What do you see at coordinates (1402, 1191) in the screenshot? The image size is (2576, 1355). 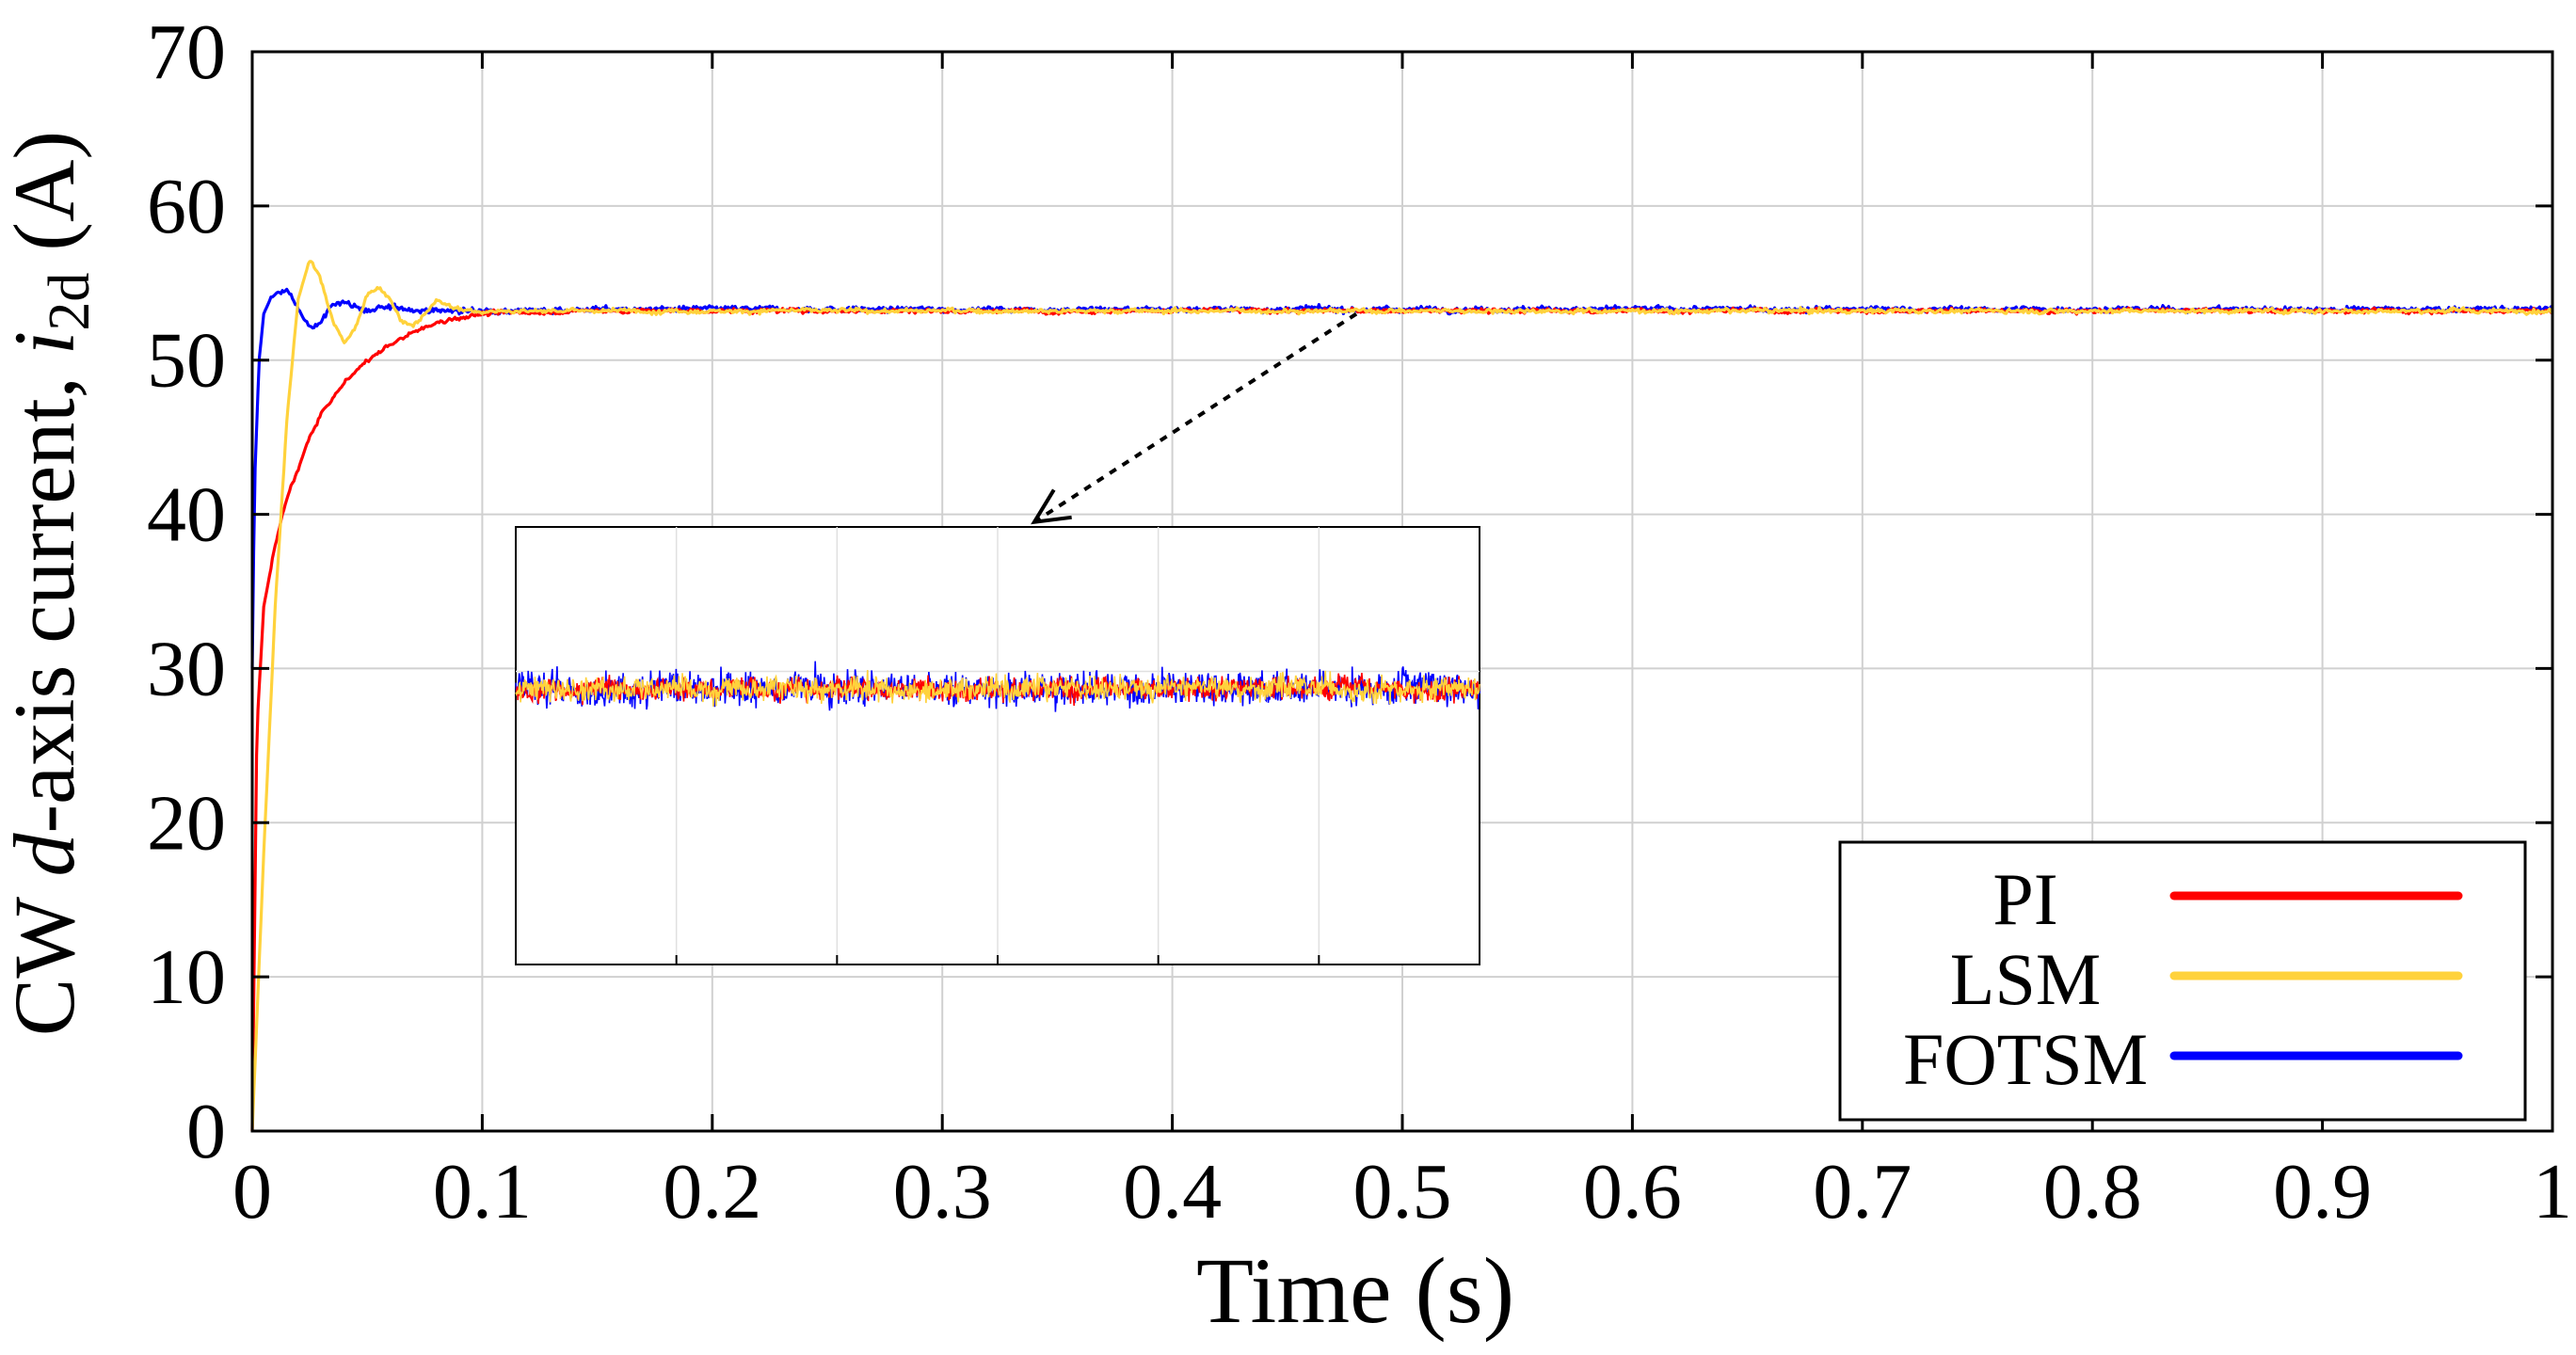 I see `x-tick-label: 0.5` at bounding box center [1402, 1191].